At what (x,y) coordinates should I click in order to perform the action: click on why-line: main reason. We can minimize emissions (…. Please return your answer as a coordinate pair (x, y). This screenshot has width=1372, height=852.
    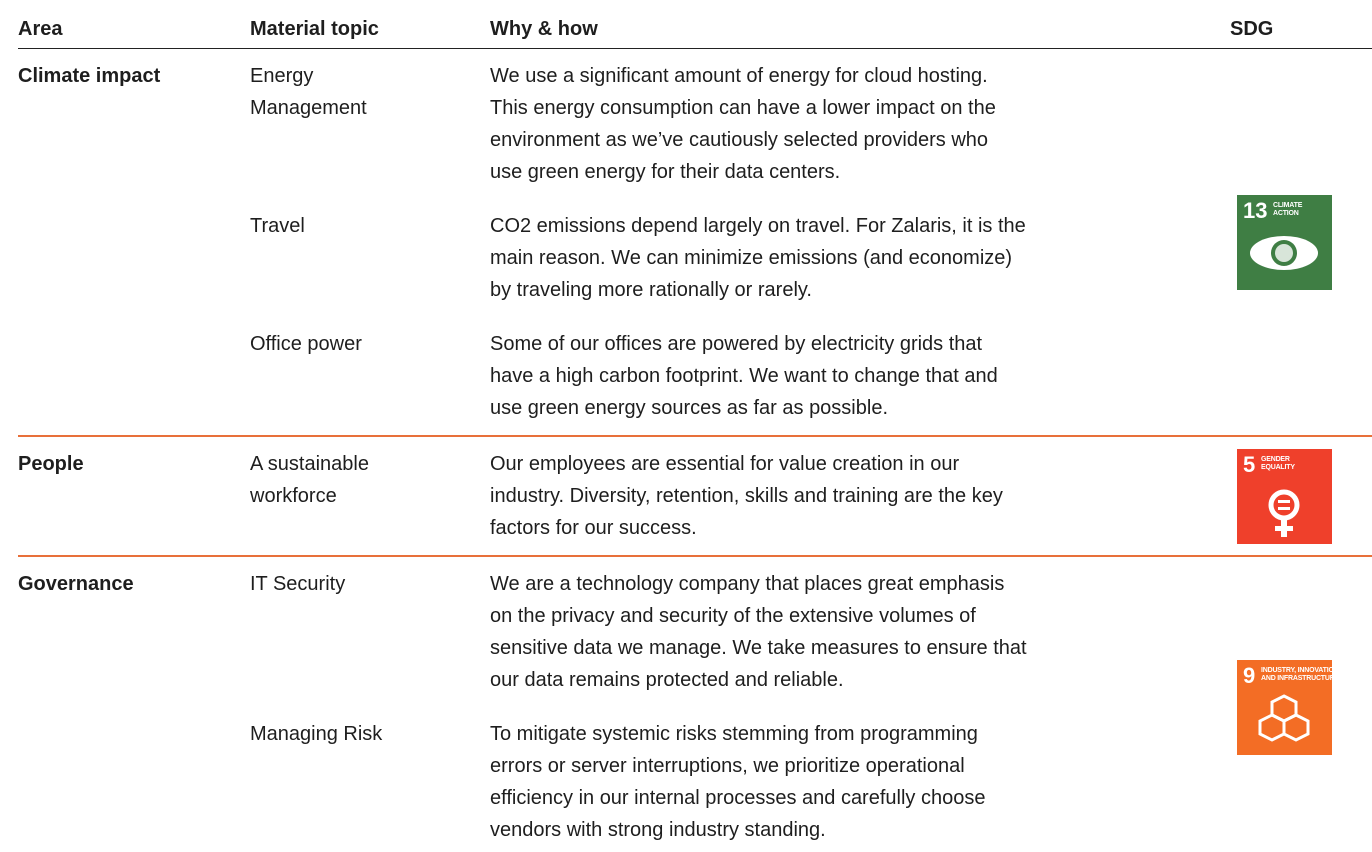
    Looking at the image, I should click on (751, 258).